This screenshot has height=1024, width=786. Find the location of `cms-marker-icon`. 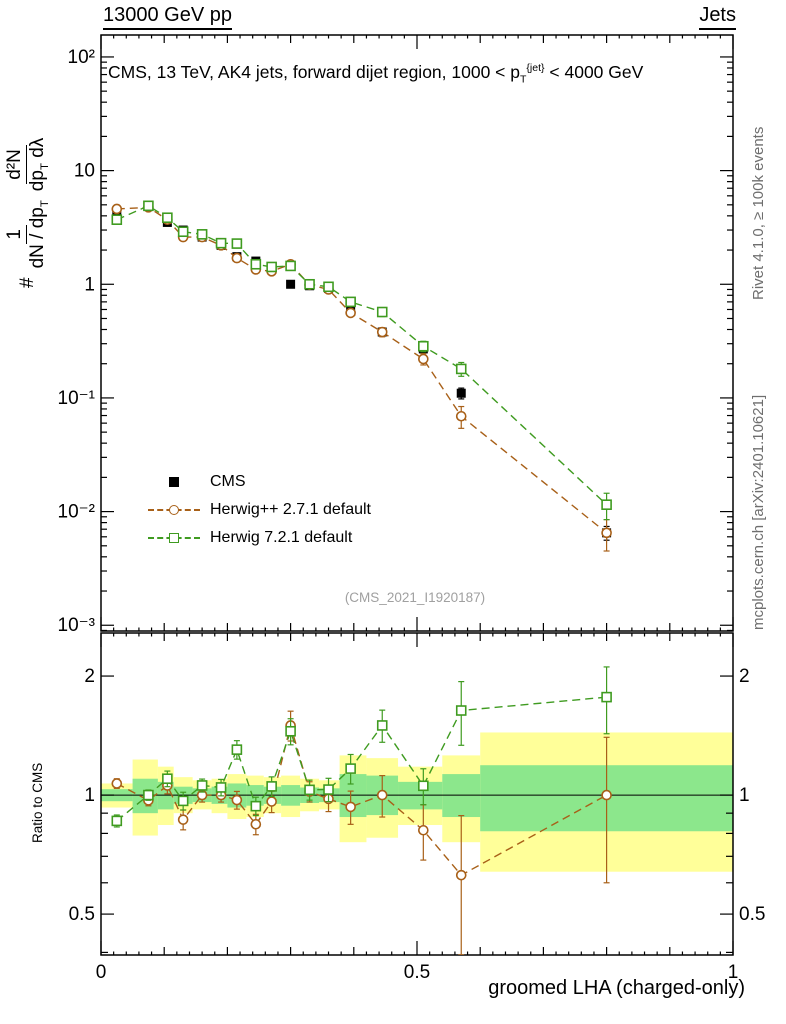

cms-marker-icon is located at coordinates (174, 482).